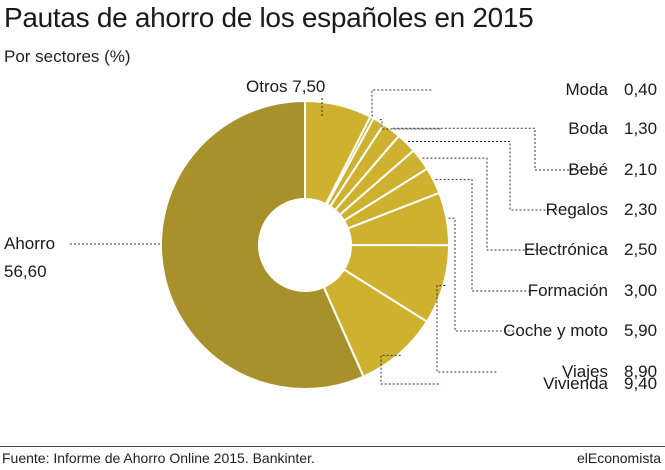 The image size is (665, 470). What do you see at coordinates (332, 446) in the screenshot?
I see `footer-divider` at bounding box center [332, 446].